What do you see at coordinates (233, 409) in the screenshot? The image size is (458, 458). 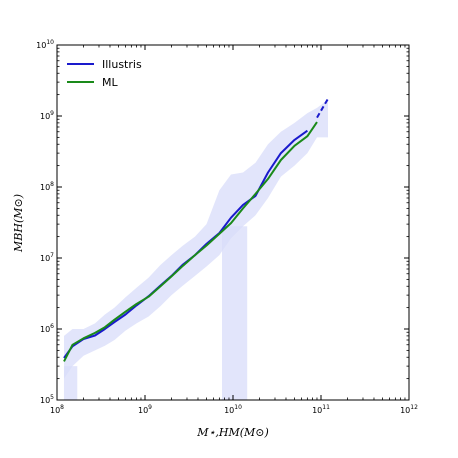 I see `x-tick-label: 10¹⁰` at bounding box center [233, 409].